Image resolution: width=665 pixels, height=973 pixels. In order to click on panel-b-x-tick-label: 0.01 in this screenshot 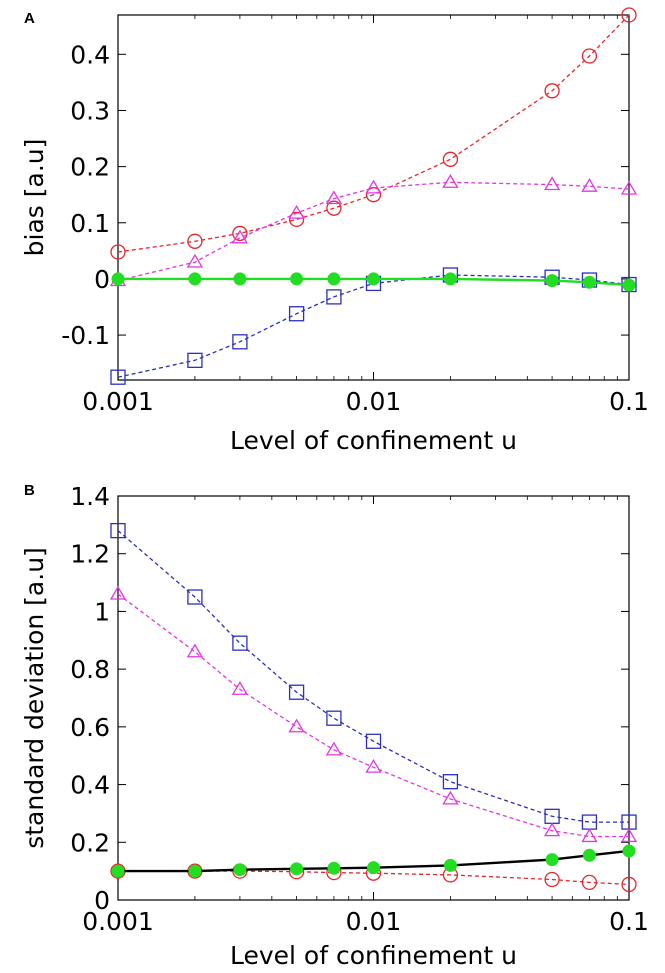, I will do `click(374, 921)`.